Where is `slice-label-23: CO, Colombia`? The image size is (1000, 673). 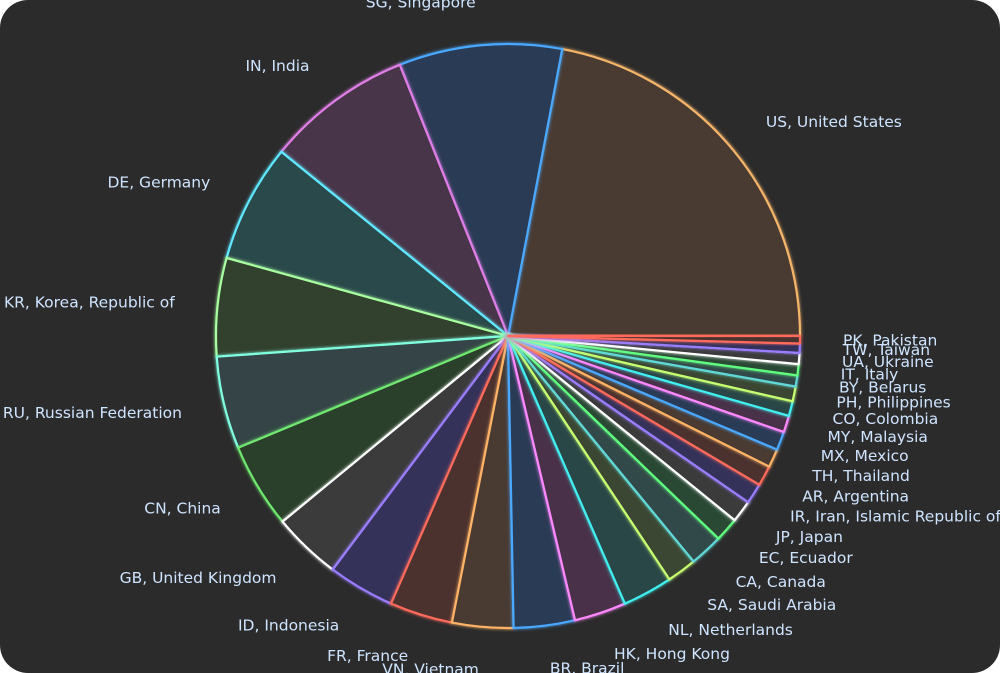 slice-label-23: CO, Colombia is located at coordinates (886, 419).